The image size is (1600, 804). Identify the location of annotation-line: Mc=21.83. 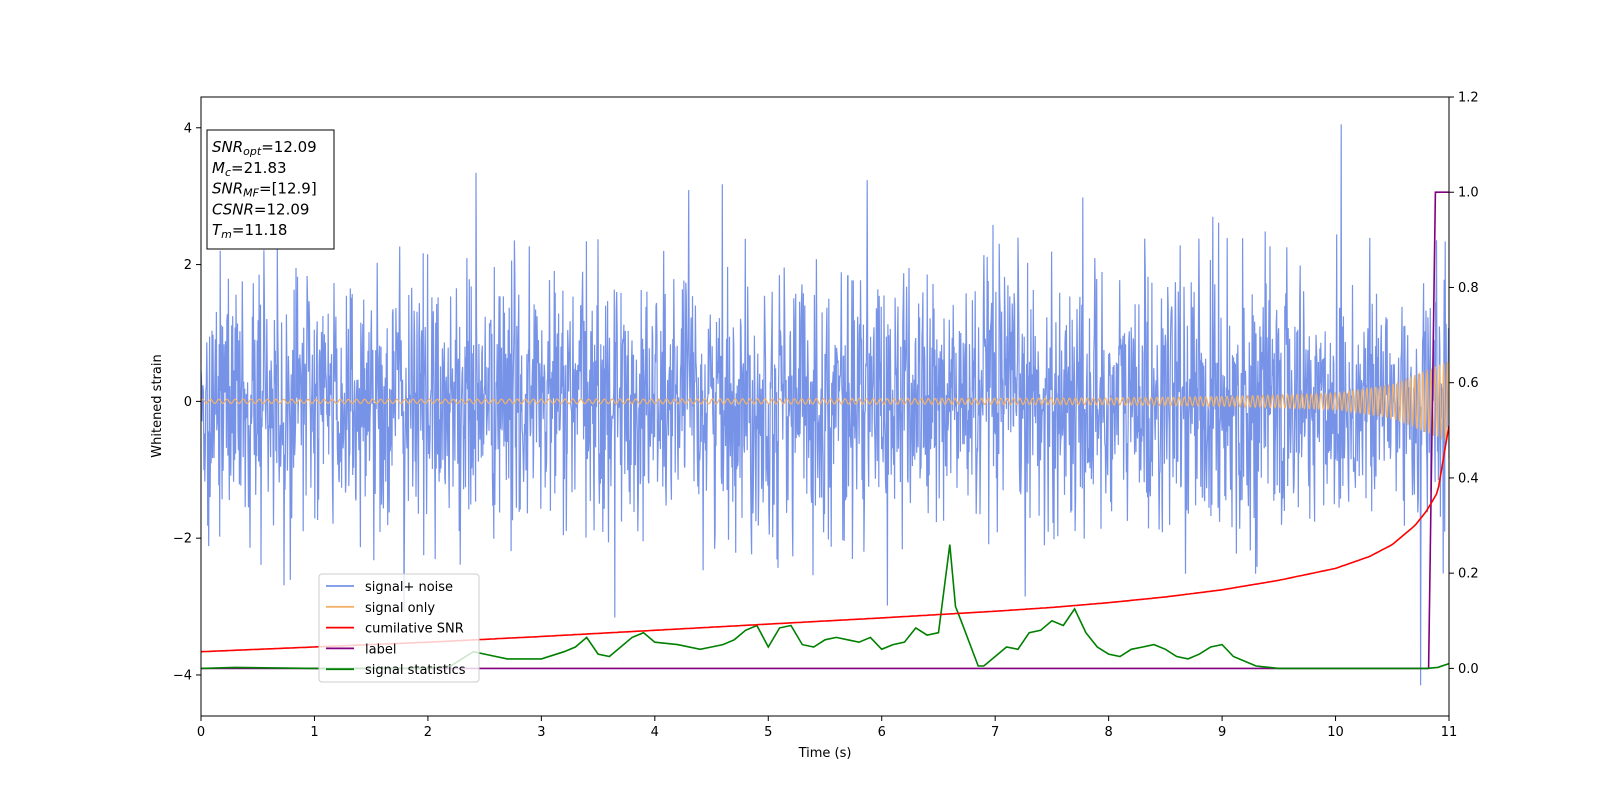
(249, 169).